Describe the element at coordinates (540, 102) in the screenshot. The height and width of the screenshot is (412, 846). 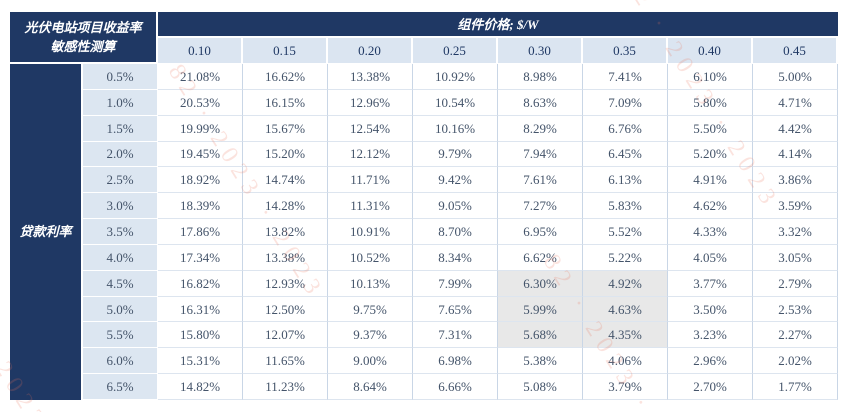
I see `data-cell: 8.63%` at that location.